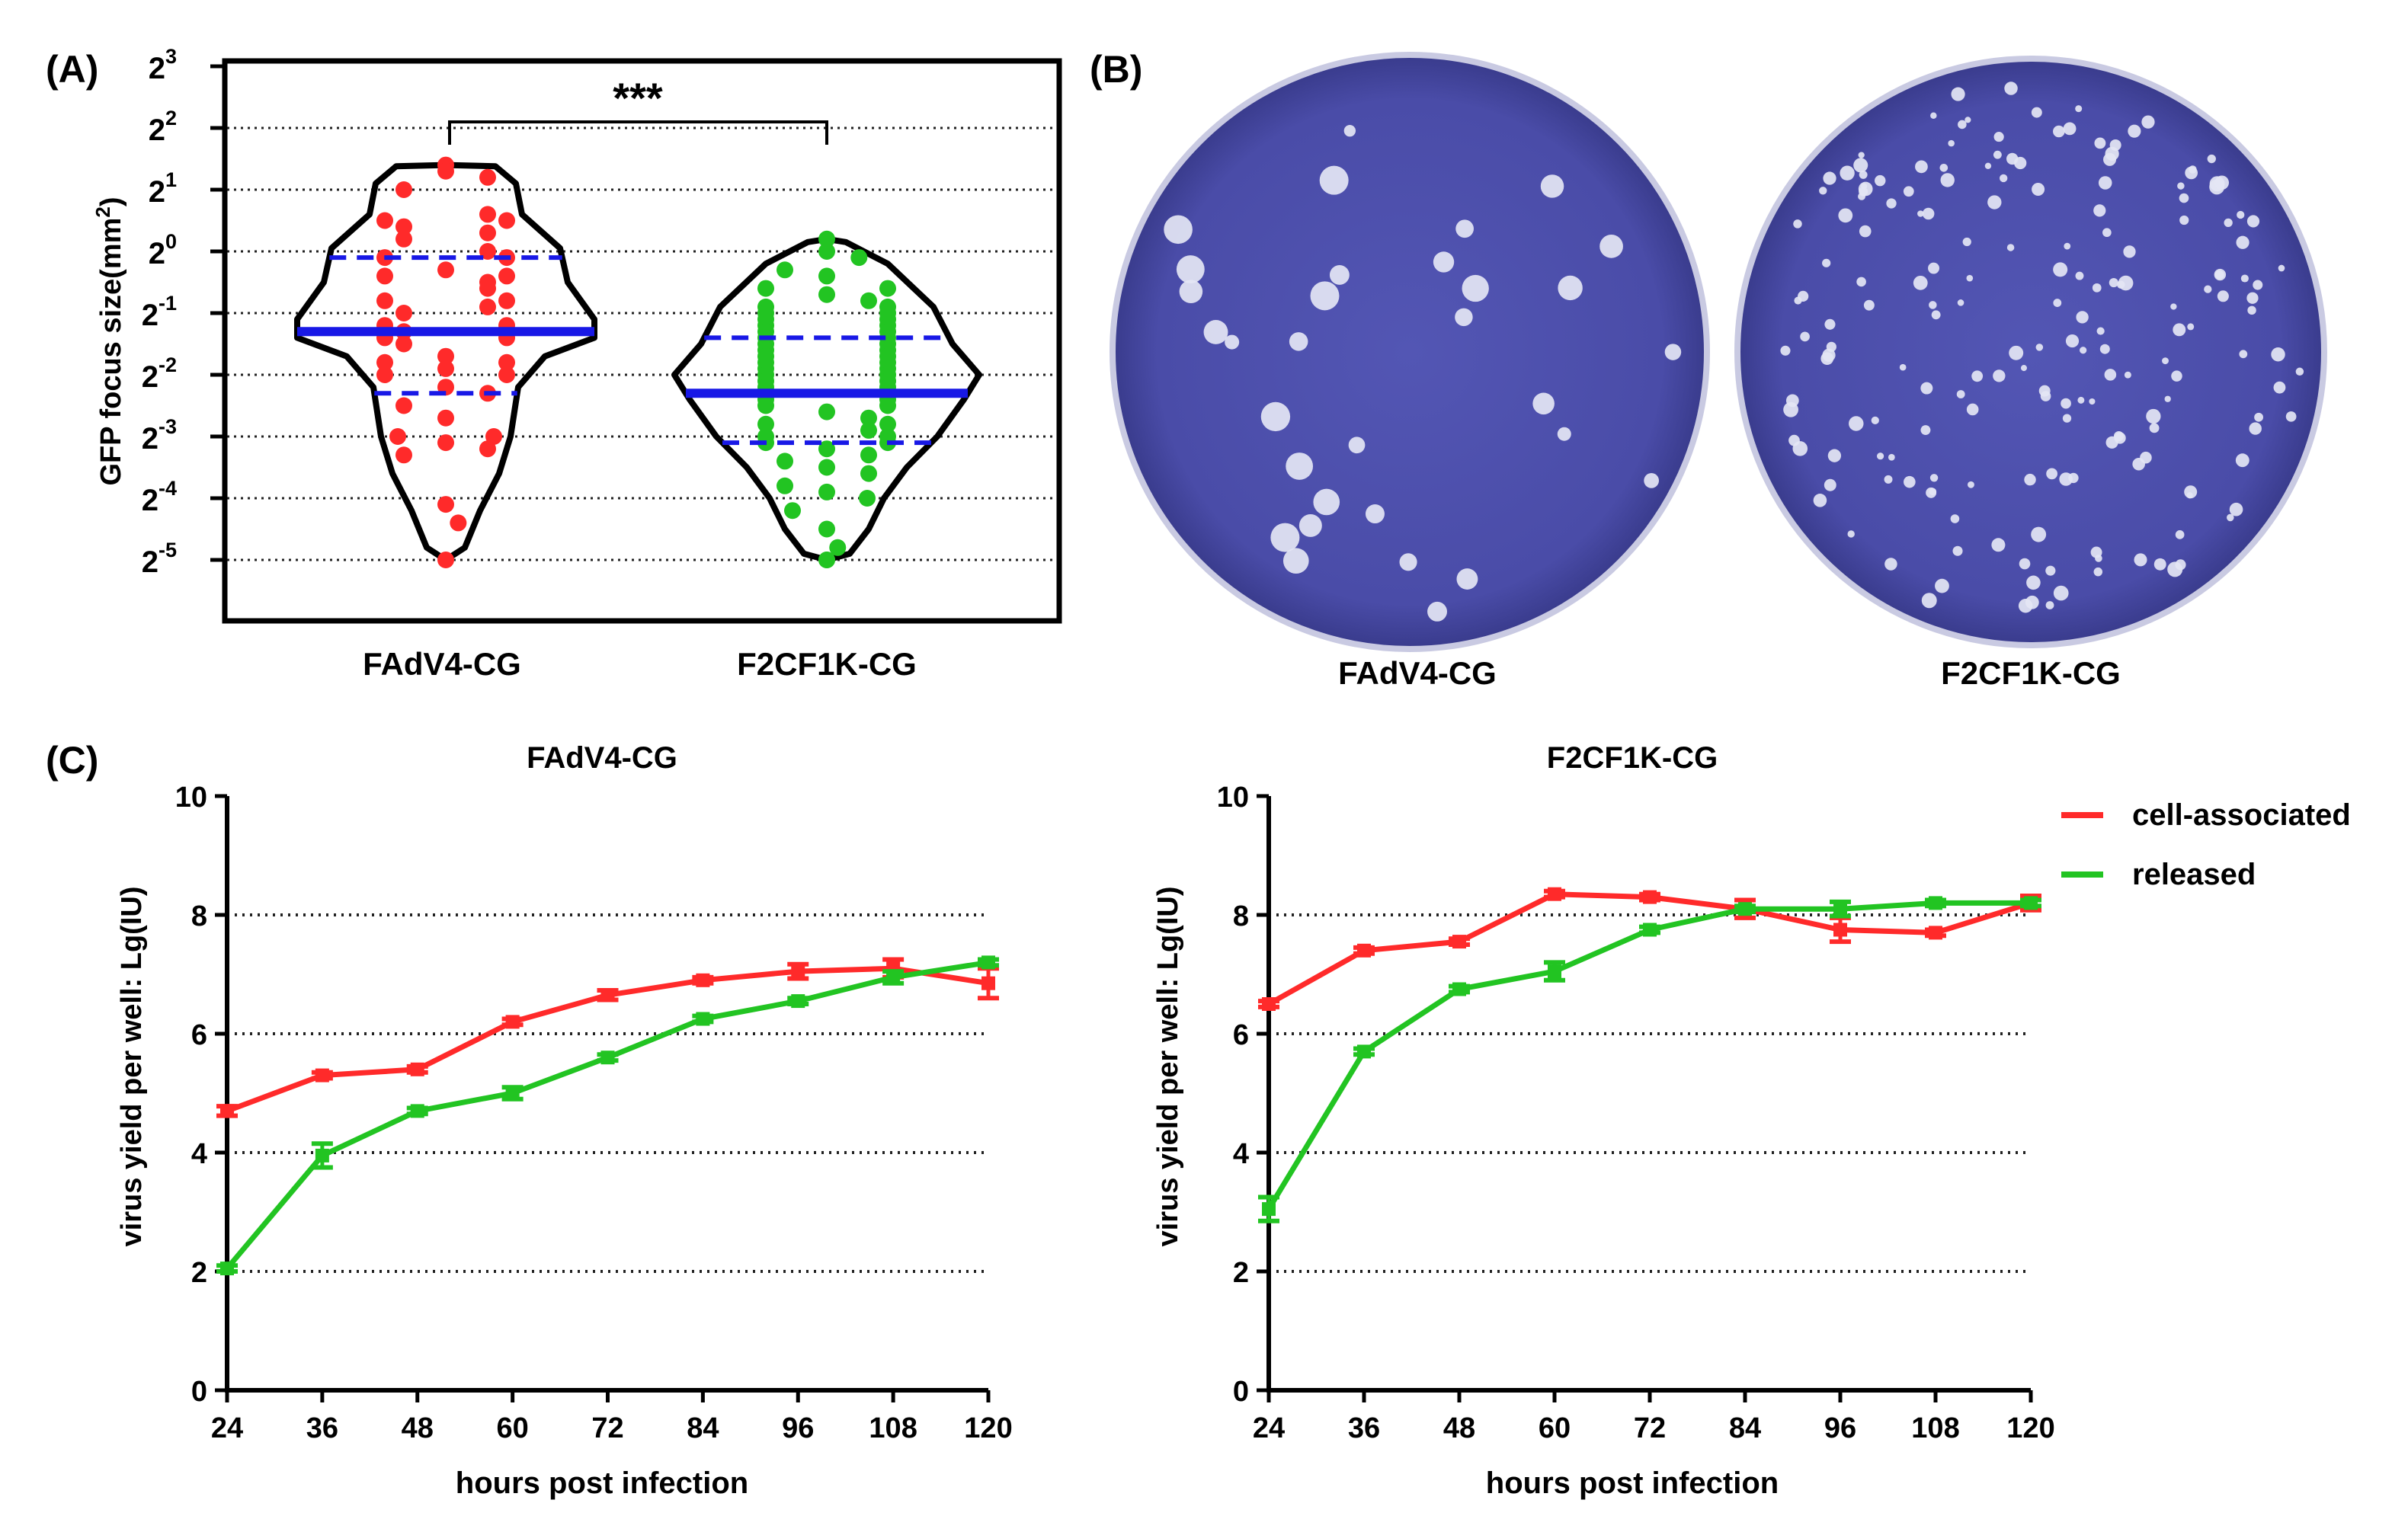 This screenshot has width=2408, height=1535. What do you see at coordinates (1241, 1154) in the screenshot?
I see `y-tick-label: 4` at bounding box center [1241, 1154].